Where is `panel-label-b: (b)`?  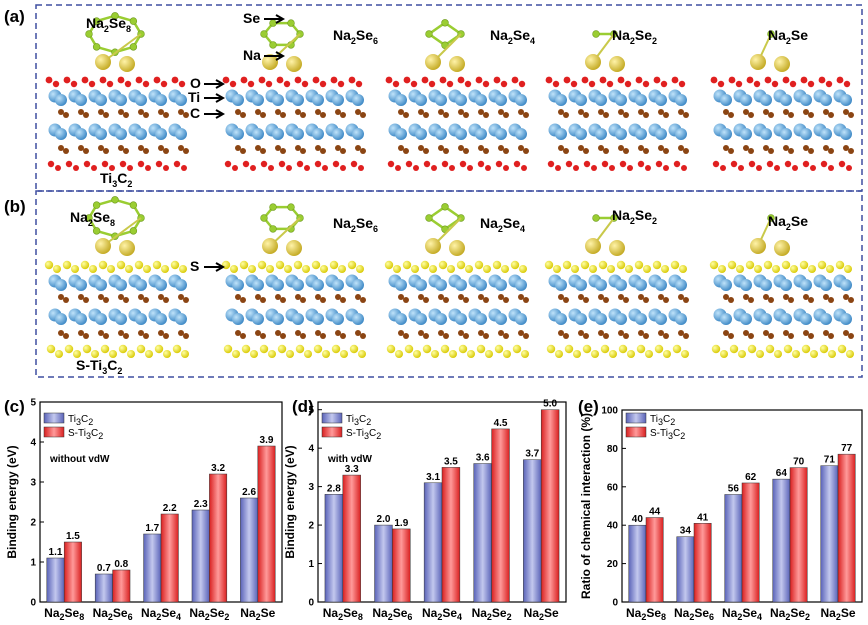
panel-label-b: (b) is located at coordinates (15, 206).